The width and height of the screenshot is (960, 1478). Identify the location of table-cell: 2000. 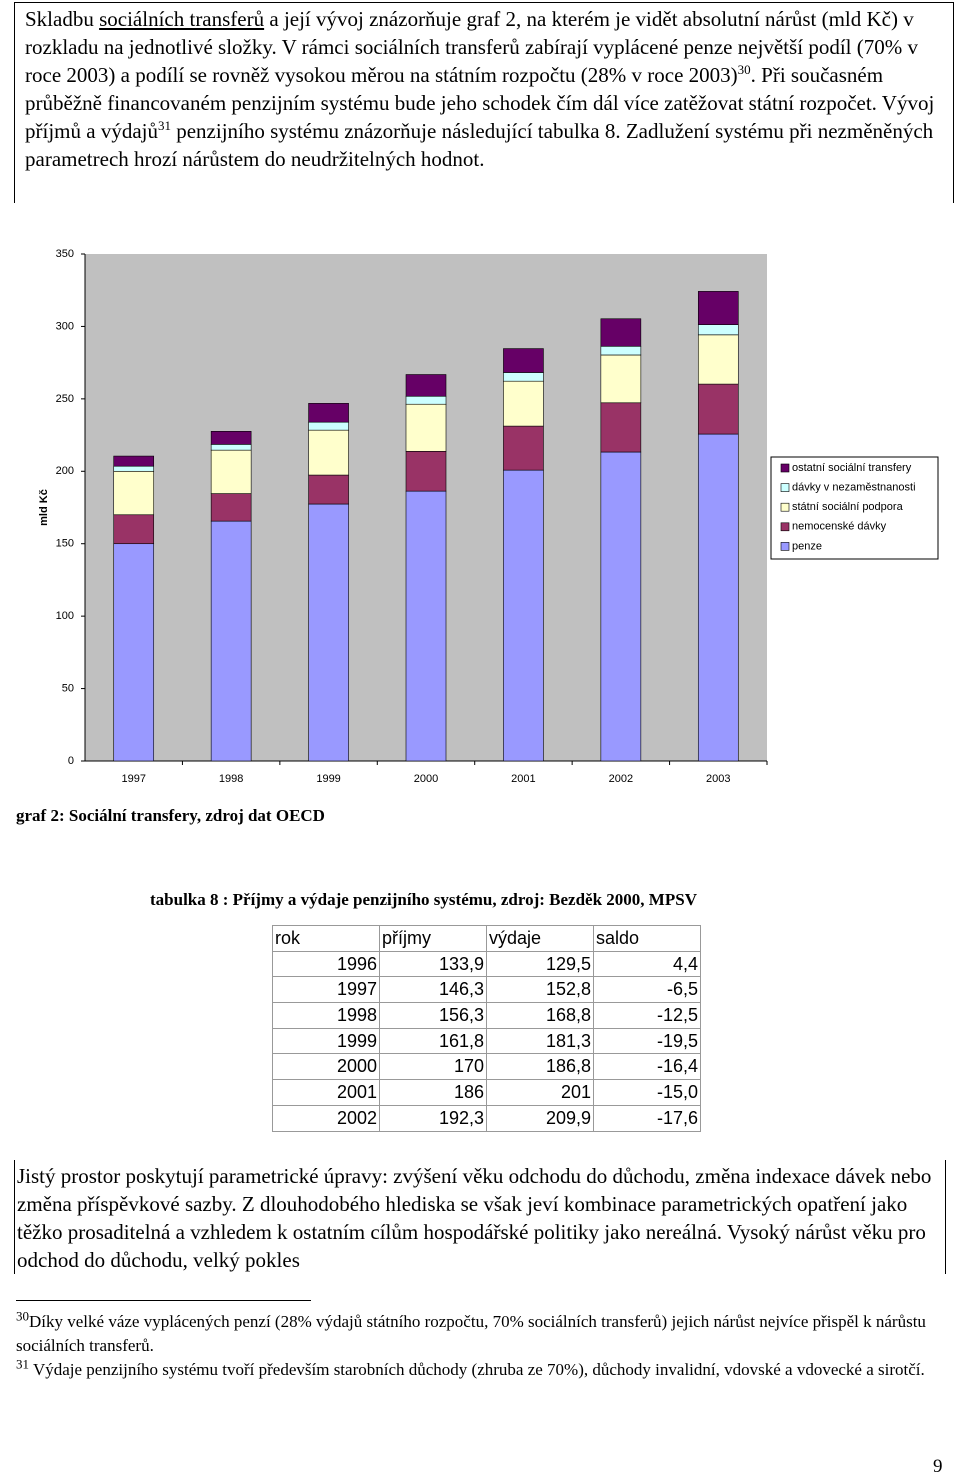
(326, 1067).